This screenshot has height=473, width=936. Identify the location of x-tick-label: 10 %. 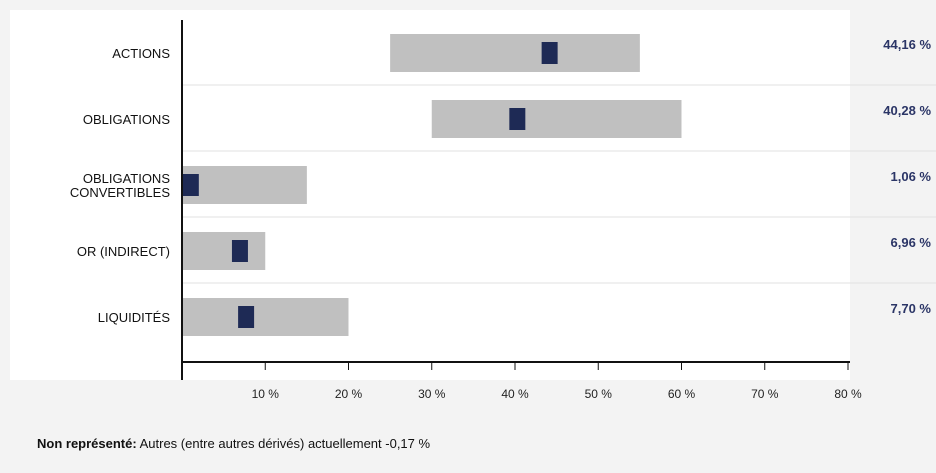
(266, 394).